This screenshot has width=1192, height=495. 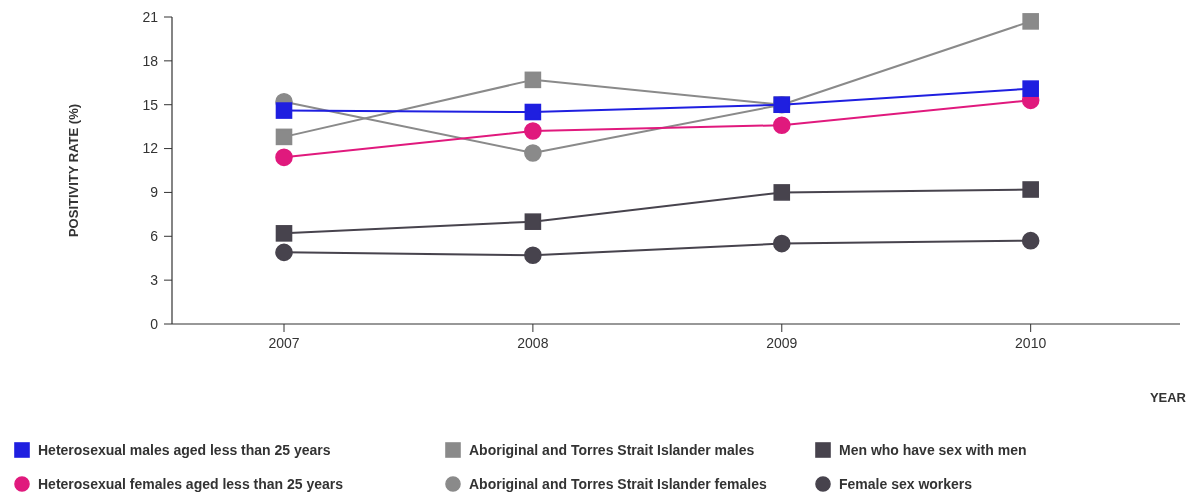 What do you see at coordinates (150, 104) in the screenshot?
I see `y-tick-label: 15` at bounding box center [150, 104].